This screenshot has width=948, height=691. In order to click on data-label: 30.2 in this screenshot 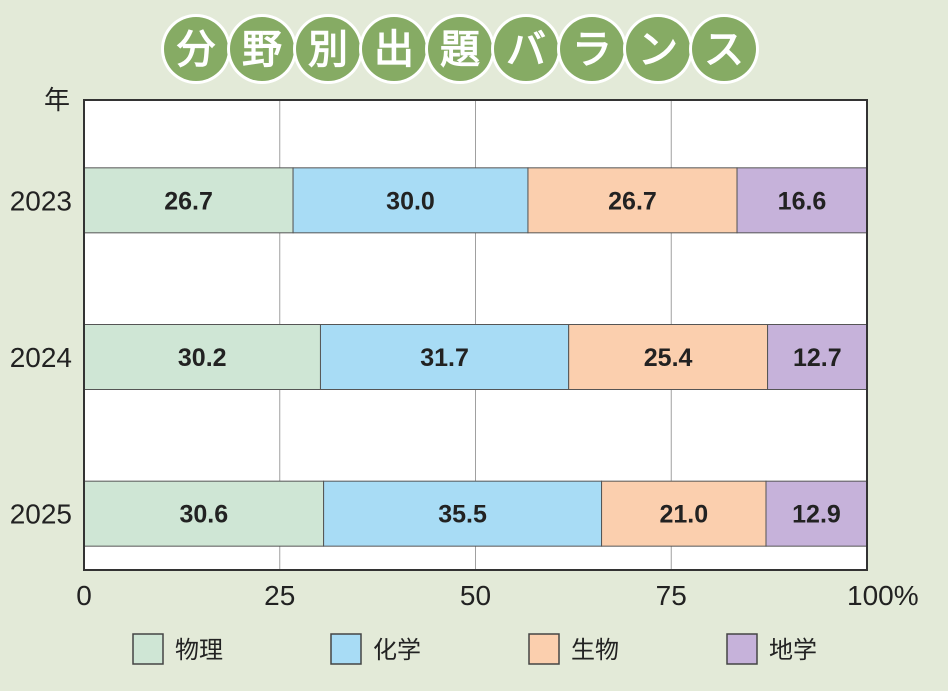, I will do `click(202, 358)`.